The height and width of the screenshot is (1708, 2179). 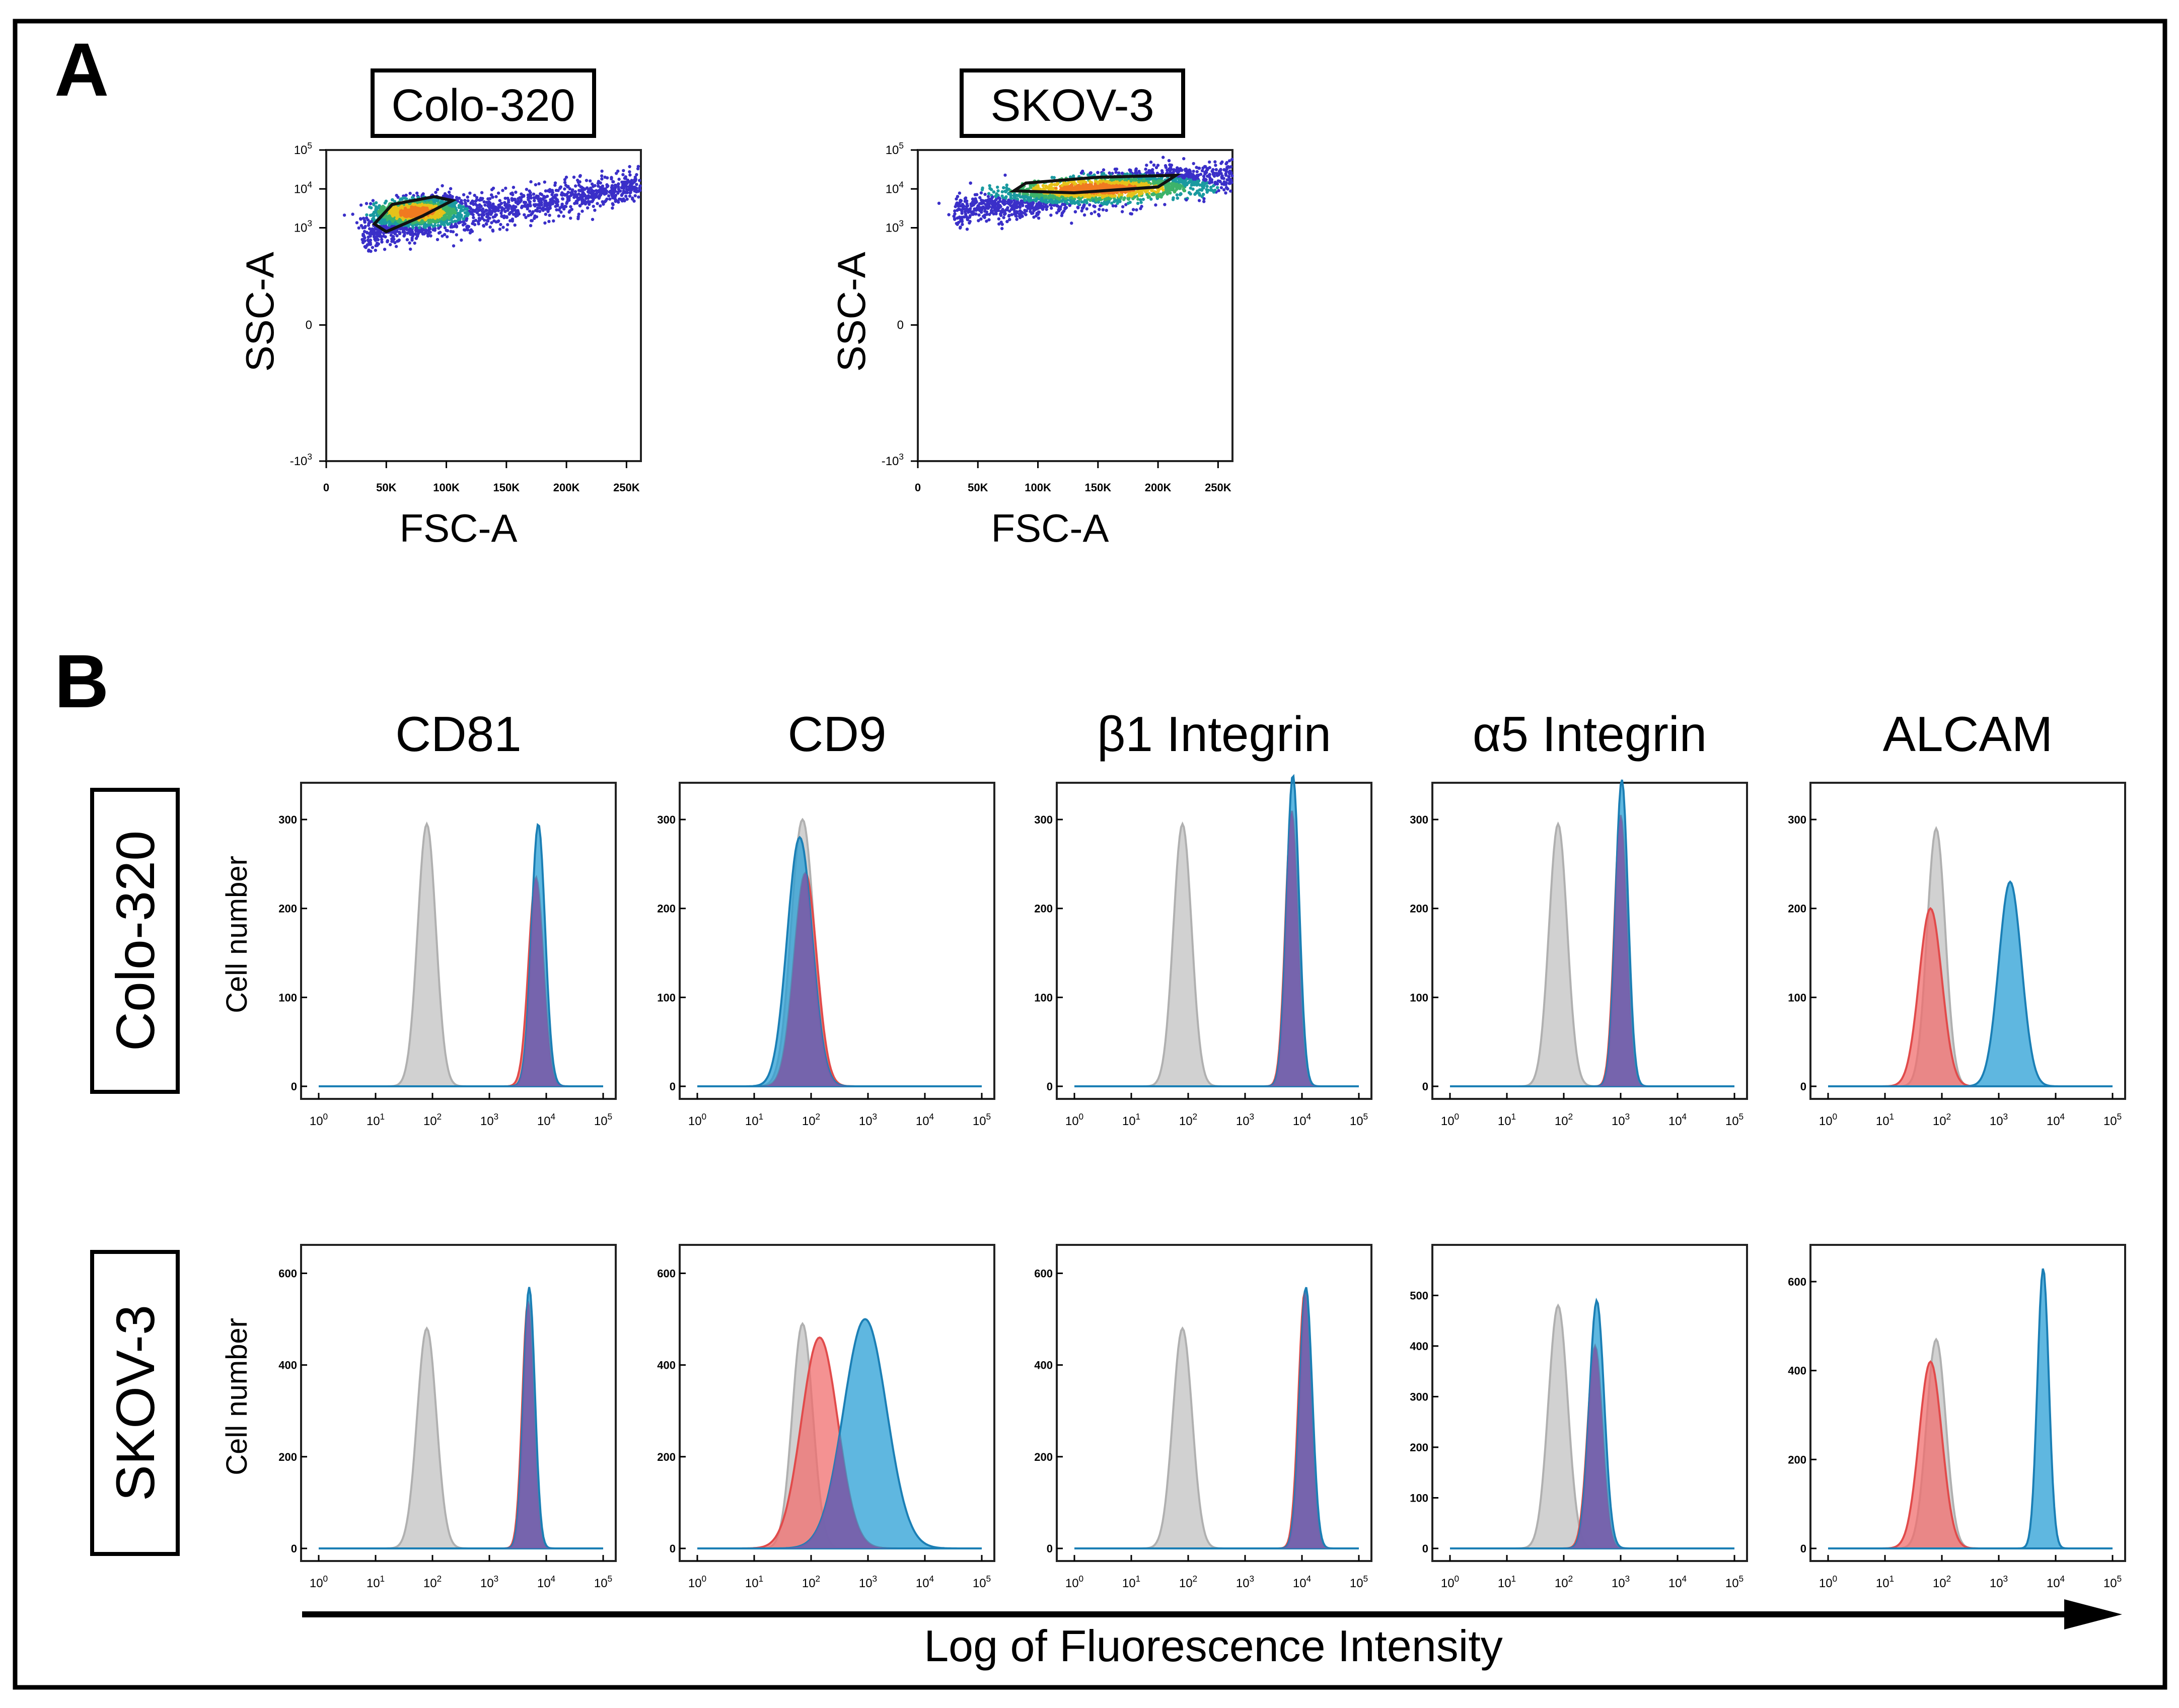 What do you see at coordinates (386, 487) in the screenshot?
I see `x-tick-label: 50K` at bounding box center [386, 487].